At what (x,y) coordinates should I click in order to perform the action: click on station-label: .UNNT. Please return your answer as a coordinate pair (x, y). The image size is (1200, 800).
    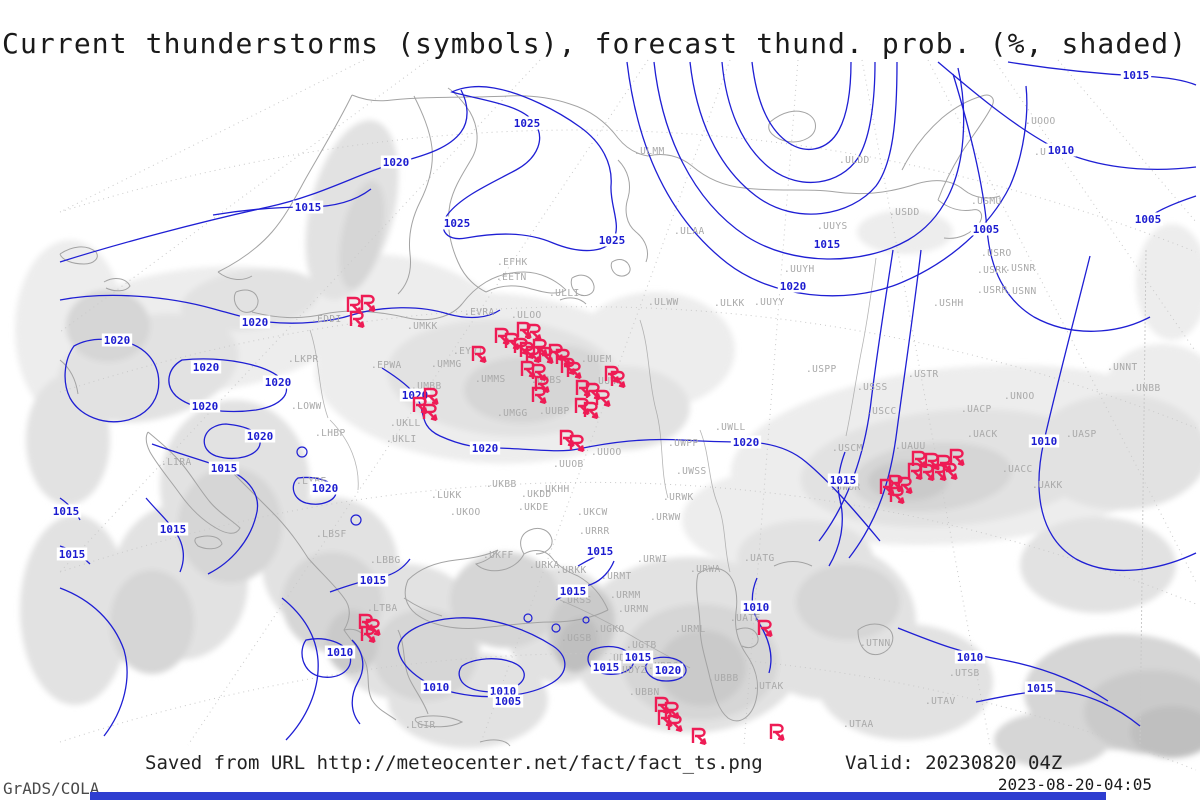
    Looking at the image, I should click on (1122, 367).